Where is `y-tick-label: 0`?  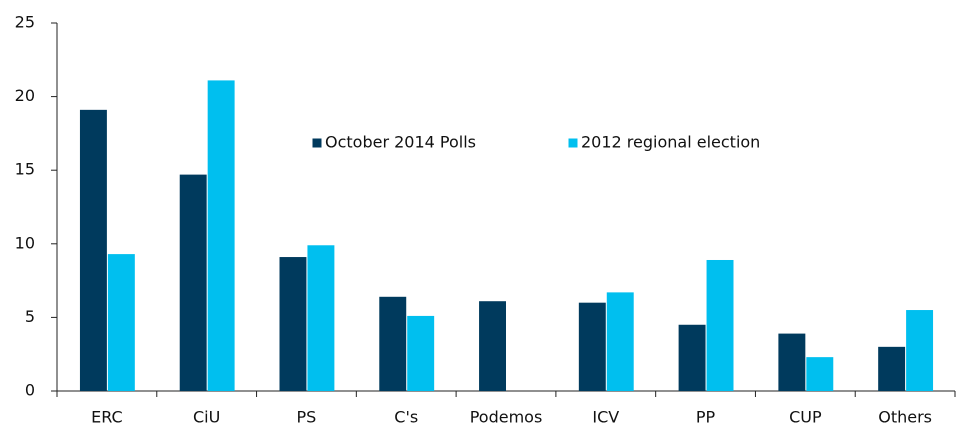
y-tick-label: 0 is located at coordinates (30, 390).